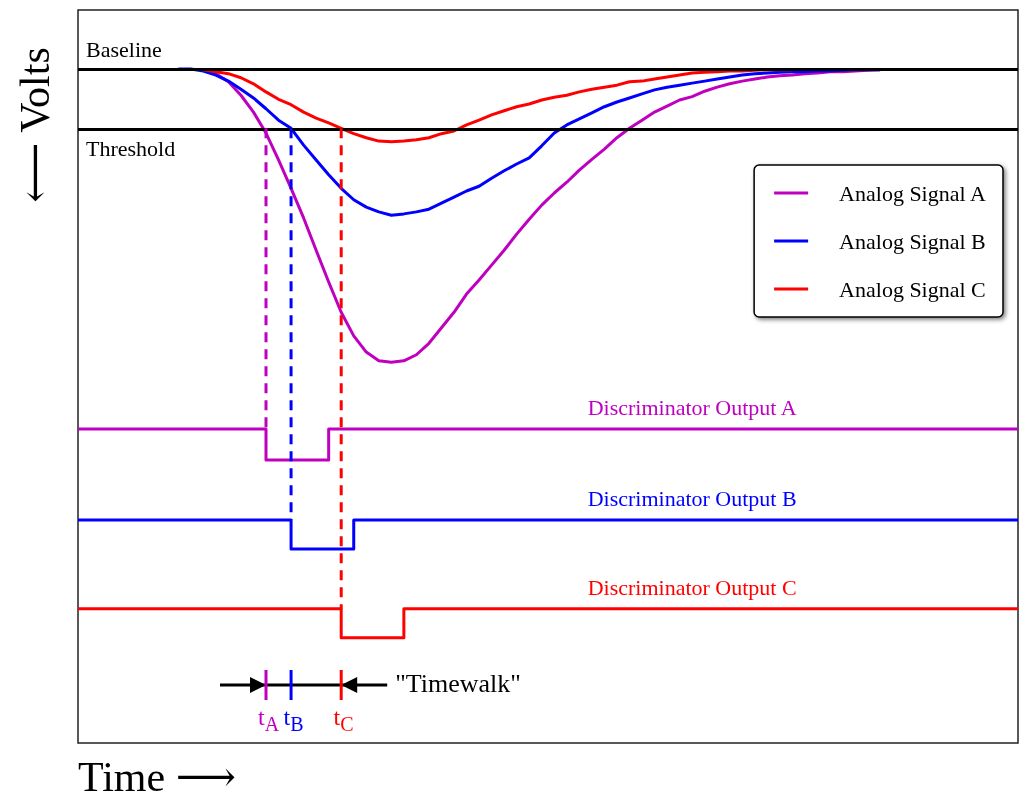 The height and width of the screenshot is (803, 1021). What do you see at coordinates (293, 719) in the screenshot?
I see `annotation: t$_{B}$` at bounding box center [293, 719].